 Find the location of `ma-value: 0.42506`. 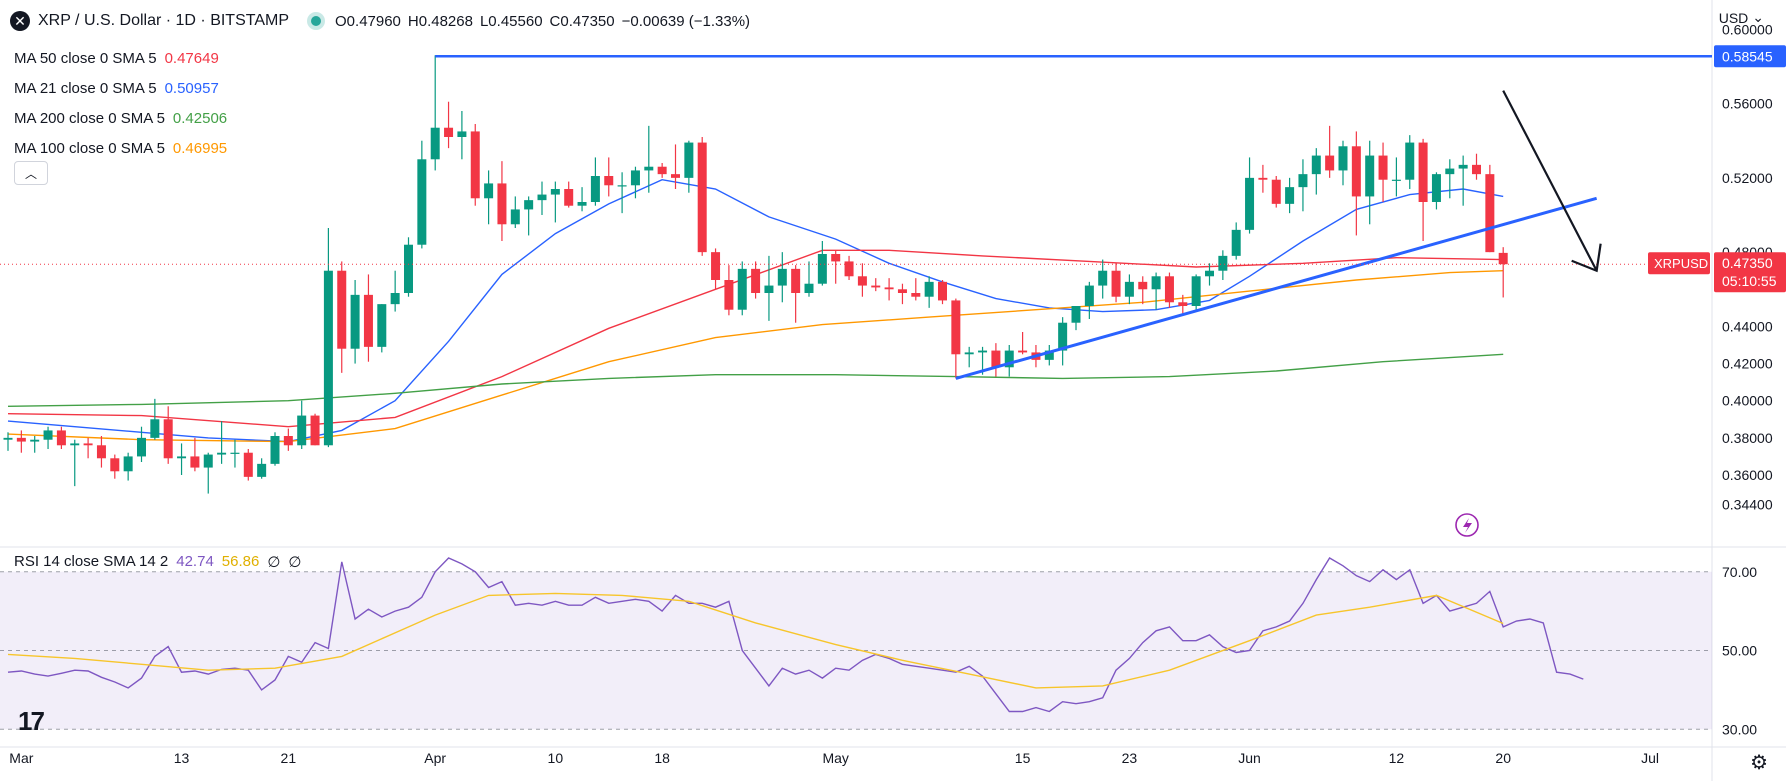

ma-value: 0.42506 is located at coordinates (200, 118).